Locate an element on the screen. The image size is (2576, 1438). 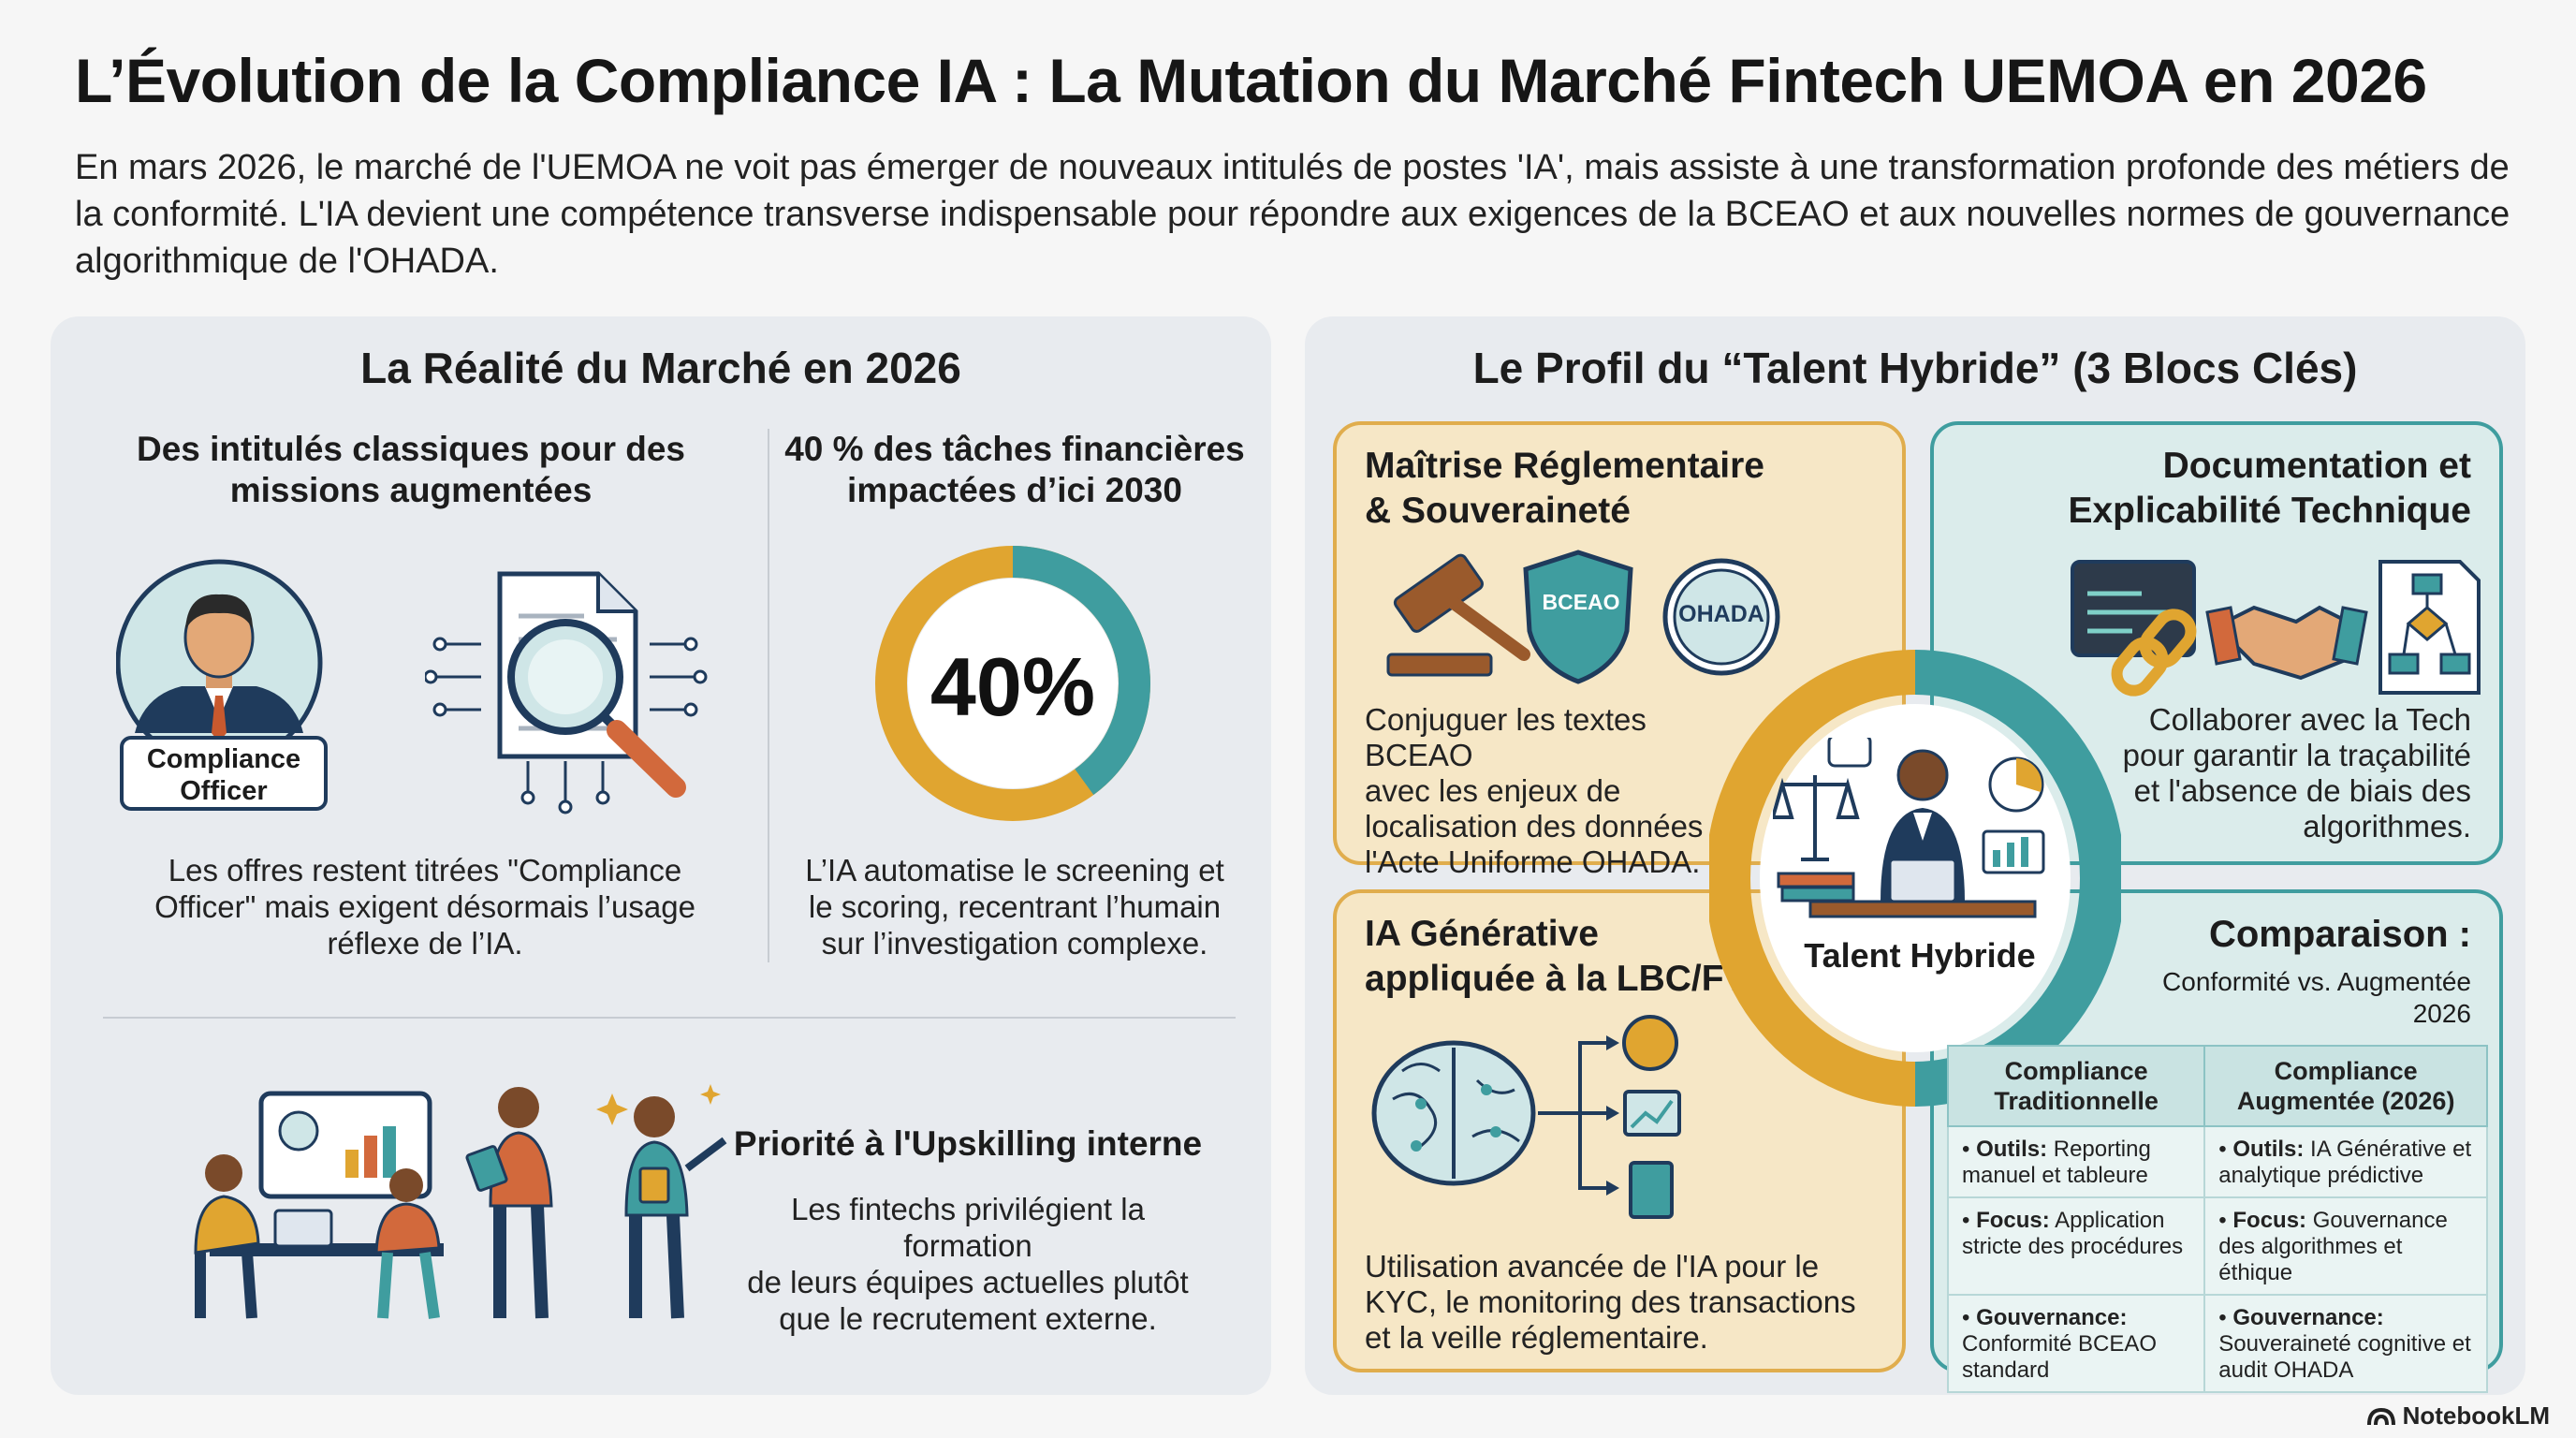
compliance-officer-avatar-icon is located at coordinates (219, 663).